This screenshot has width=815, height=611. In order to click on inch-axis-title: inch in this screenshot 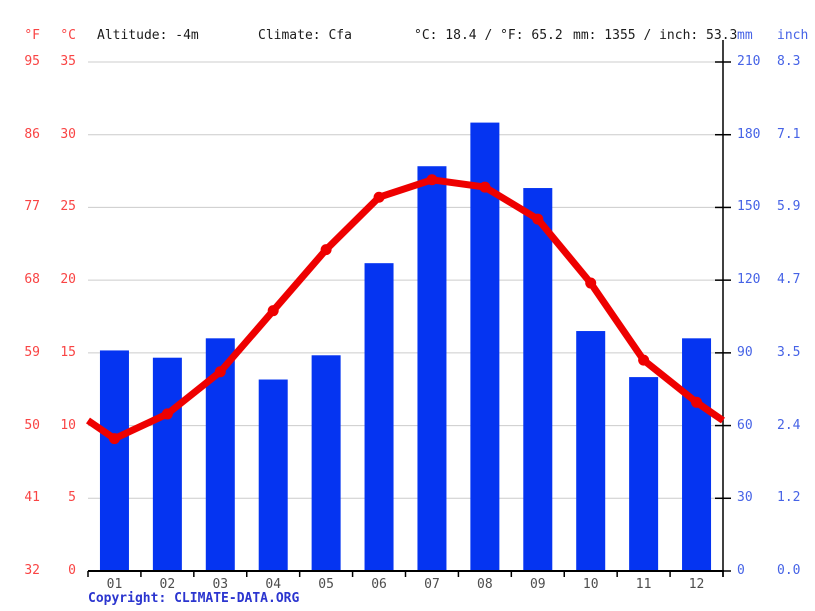, I will do `click(793, 35)`.